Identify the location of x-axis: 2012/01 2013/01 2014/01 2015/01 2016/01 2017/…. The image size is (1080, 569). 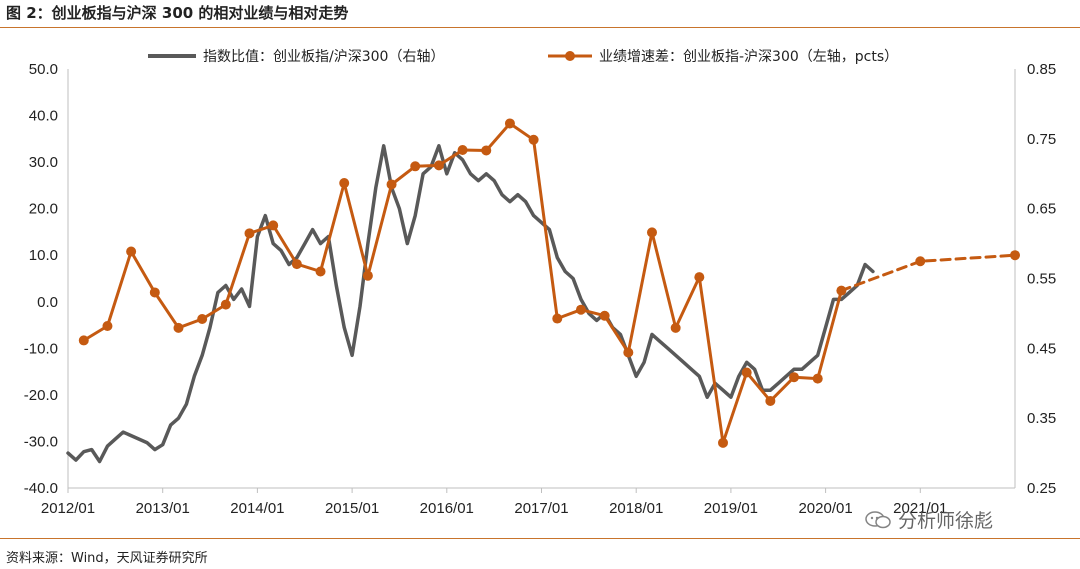
(494, 502).